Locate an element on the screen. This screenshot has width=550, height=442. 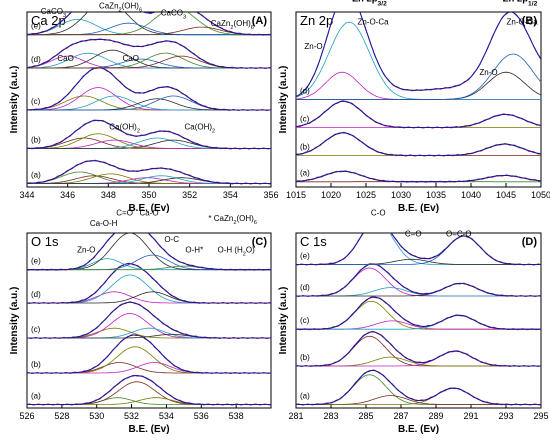
annotation-text: O-C is located at coordinates (171, 239).